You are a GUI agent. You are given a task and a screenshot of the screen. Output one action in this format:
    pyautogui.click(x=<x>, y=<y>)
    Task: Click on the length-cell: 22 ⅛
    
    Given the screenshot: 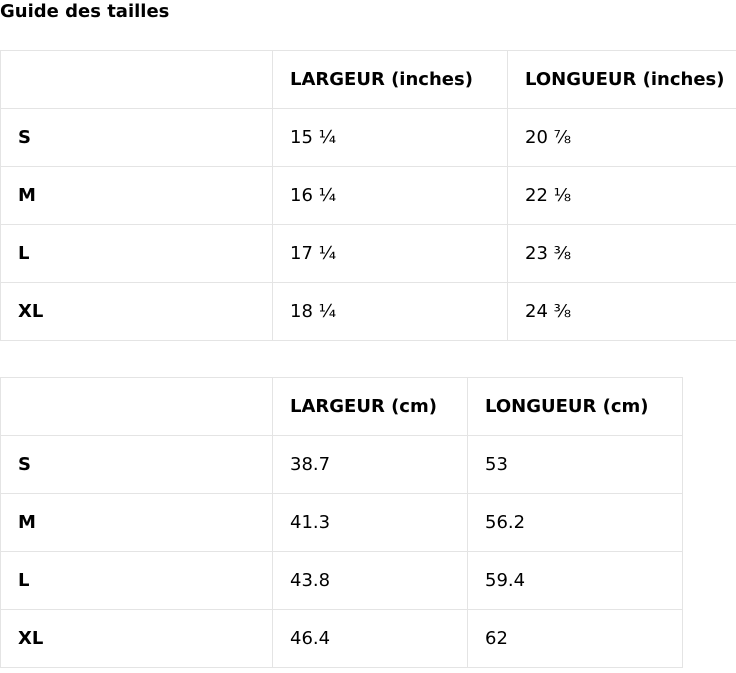 What is the action you would take?
    pyautogui.click(x=621, y=195)
    